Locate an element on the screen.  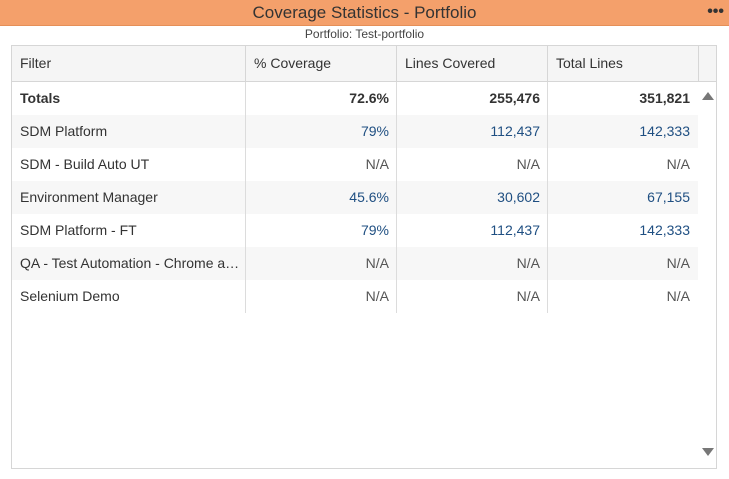
cell-filter: Environment Manager is located at coordinates (89, 197).